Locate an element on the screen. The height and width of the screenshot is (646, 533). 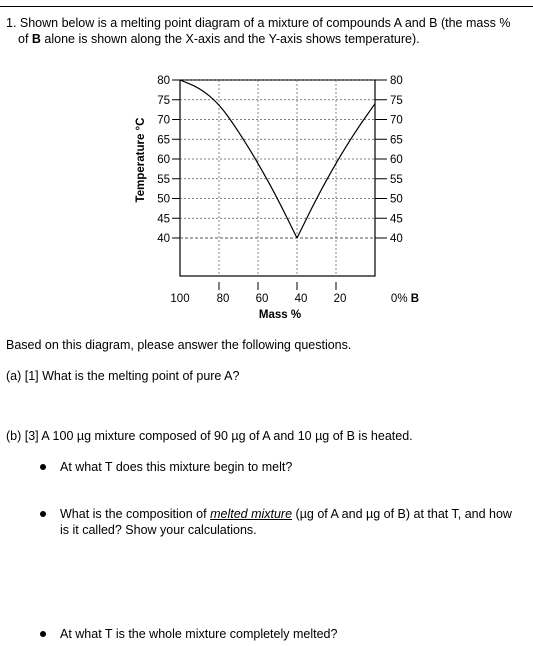
y-tick-label-right: 80 is located at coordinates (396, 81).